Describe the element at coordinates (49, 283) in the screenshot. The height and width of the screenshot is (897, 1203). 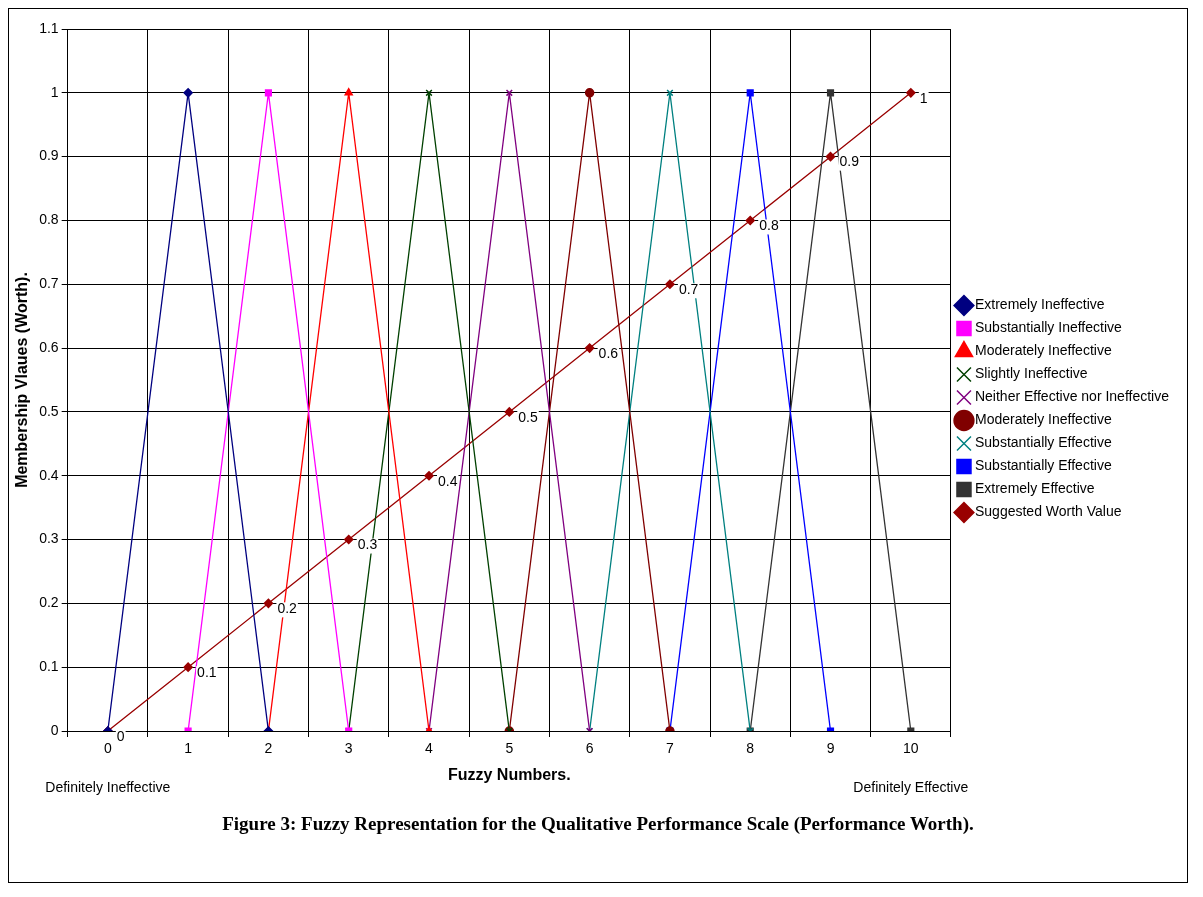
I see `y-tick-label: 0.7` at that location.